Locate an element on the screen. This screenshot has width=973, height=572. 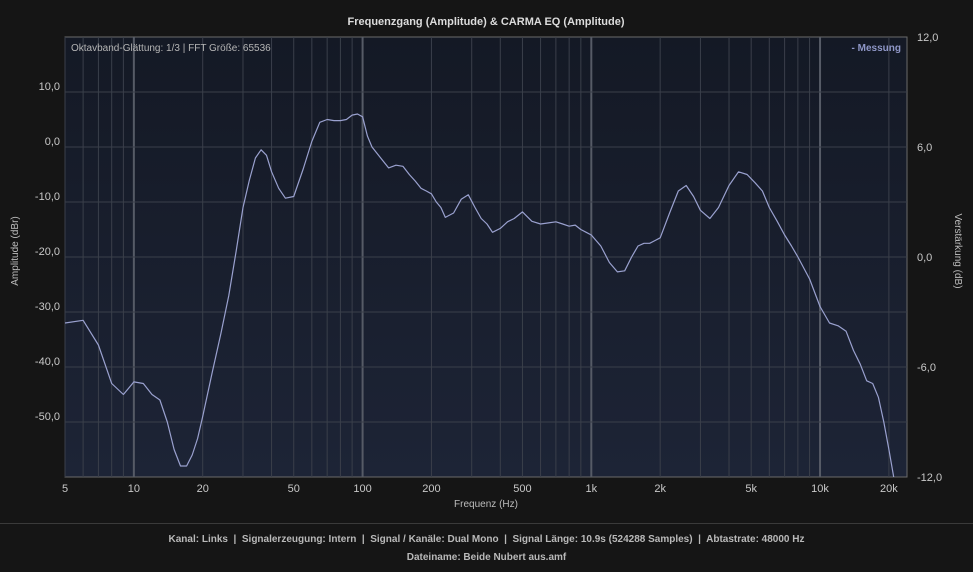
y-tick-label: 0,0 is located at coordinates (52, 142).